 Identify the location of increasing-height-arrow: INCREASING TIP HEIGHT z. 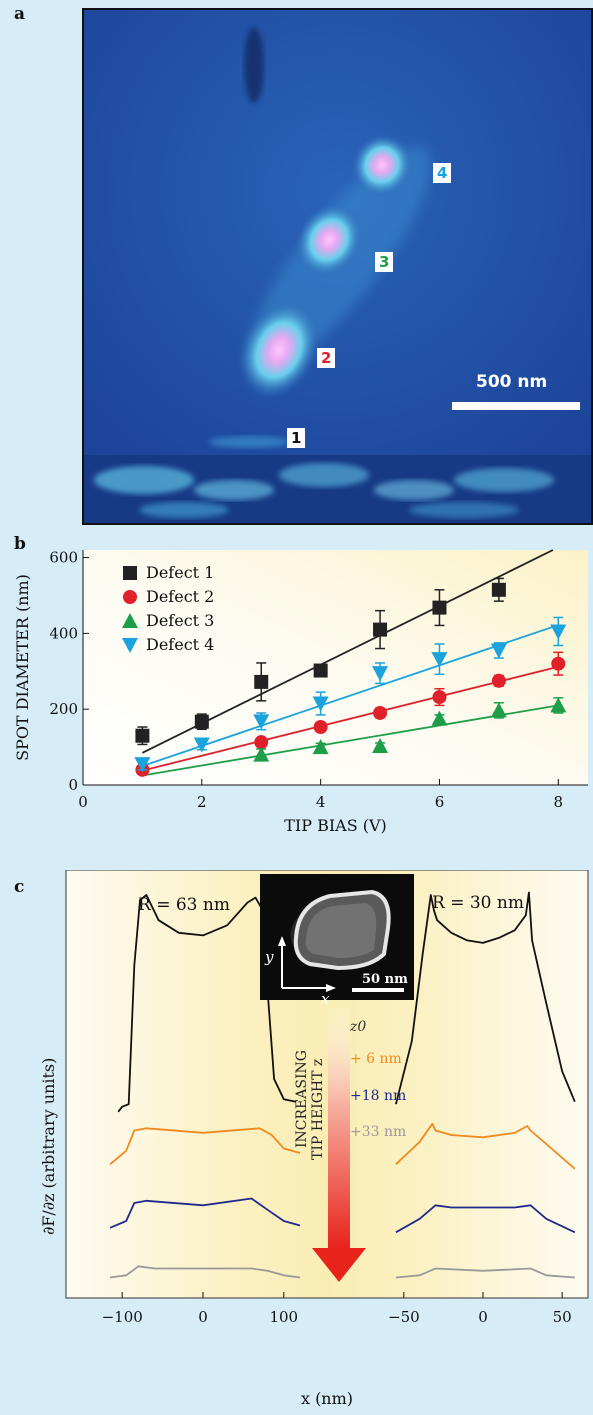
(330, 1145).